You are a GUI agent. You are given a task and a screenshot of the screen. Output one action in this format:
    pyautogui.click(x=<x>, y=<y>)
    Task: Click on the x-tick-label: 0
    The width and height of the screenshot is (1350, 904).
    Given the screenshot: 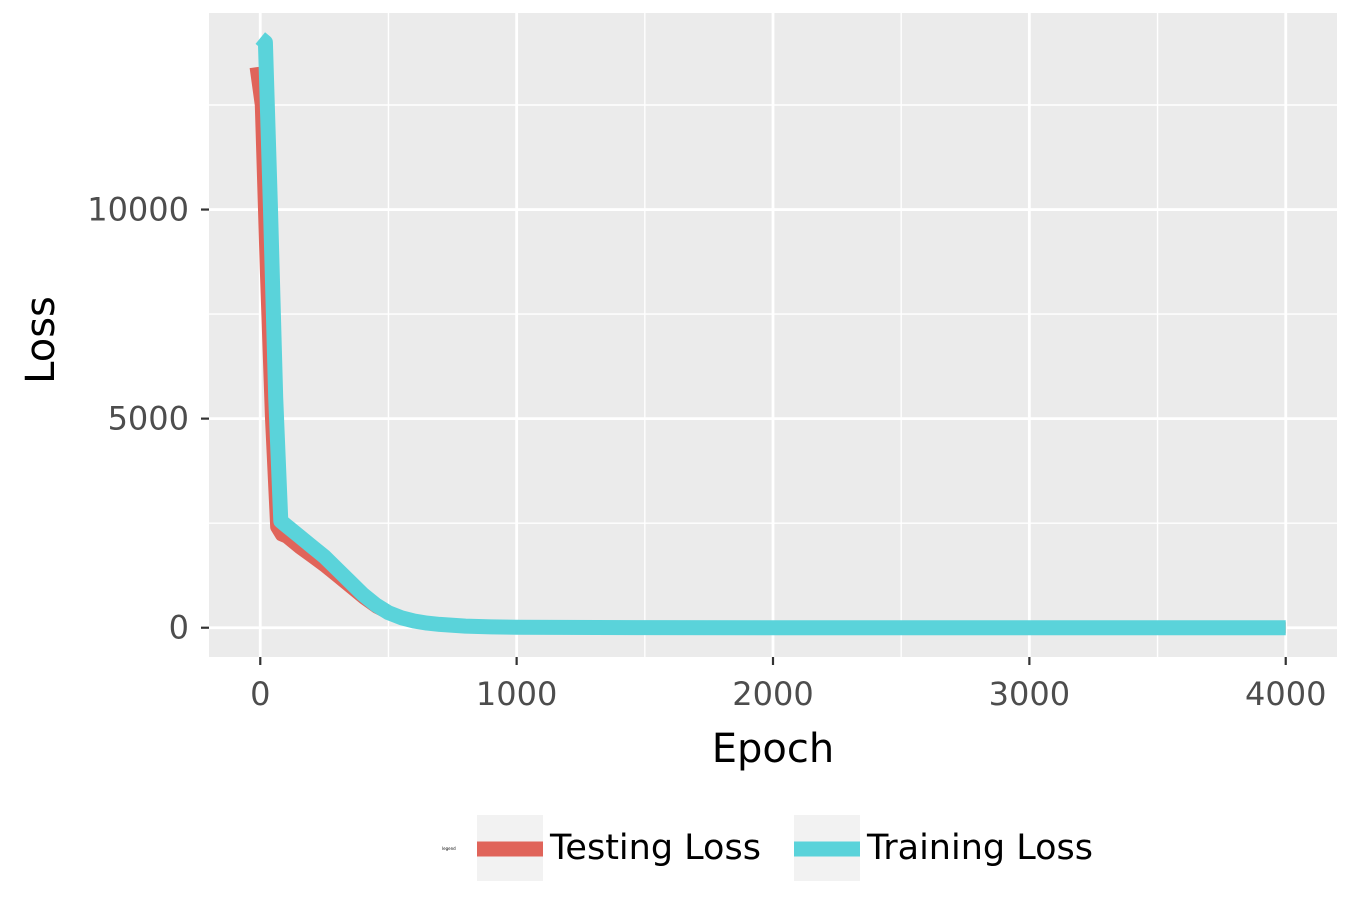 What is the action you would take?
    pyautogui.click(x=260, y=694)
    